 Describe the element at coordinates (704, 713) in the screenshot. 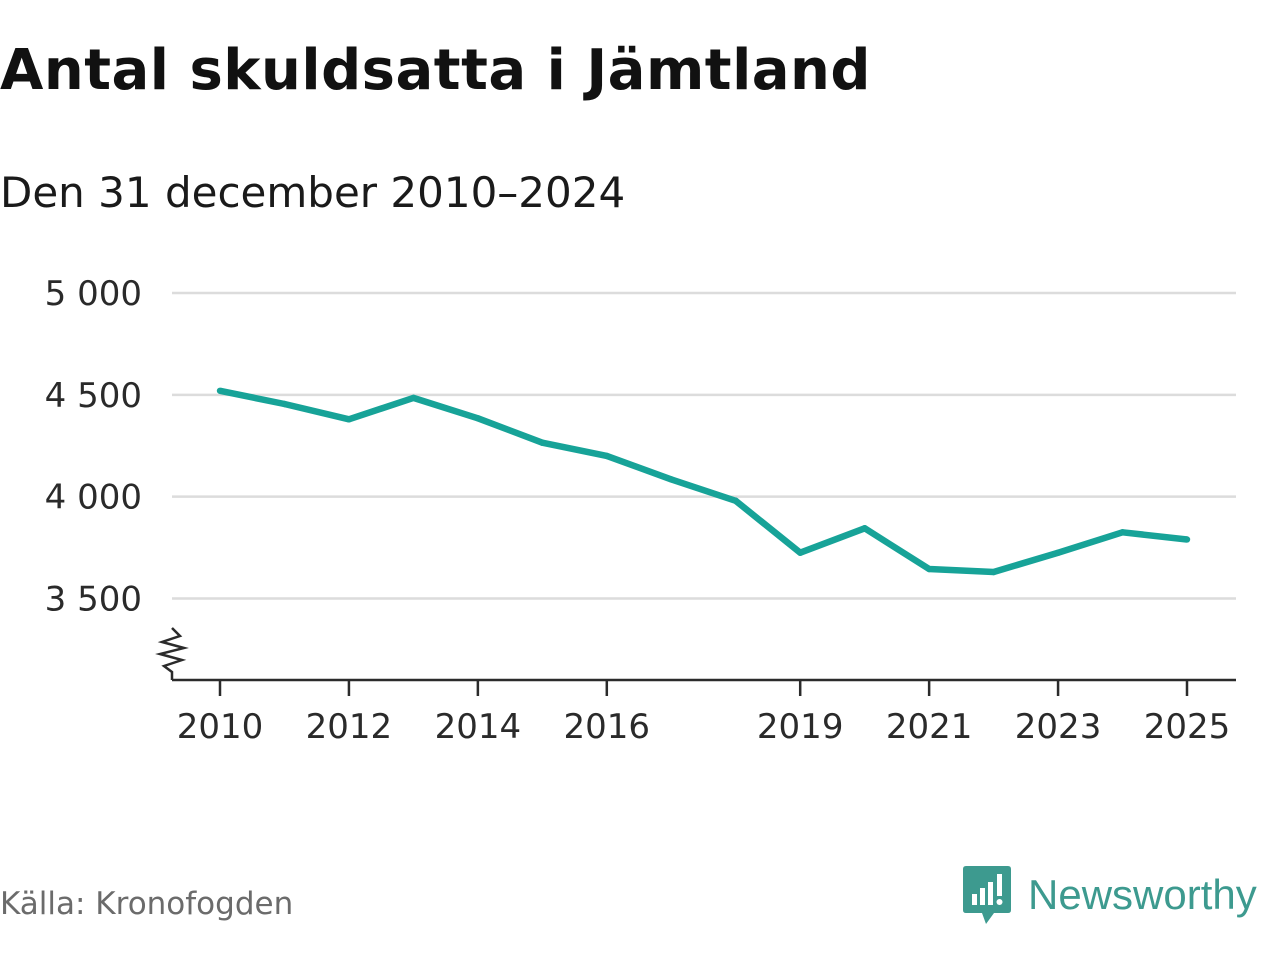

I see `x-axis-ticks: 2010 2012 2014 2016 2019 2021 2023 2025` at that location.